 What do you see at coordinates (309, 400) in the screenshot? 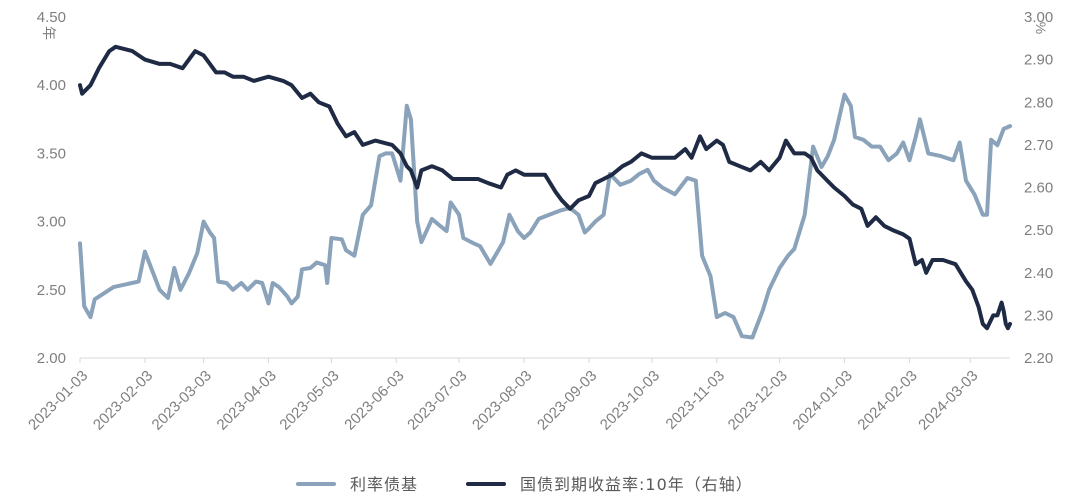
I see `x-axis-tick-label: 2023-05-03` at bounding box center [309, 400].